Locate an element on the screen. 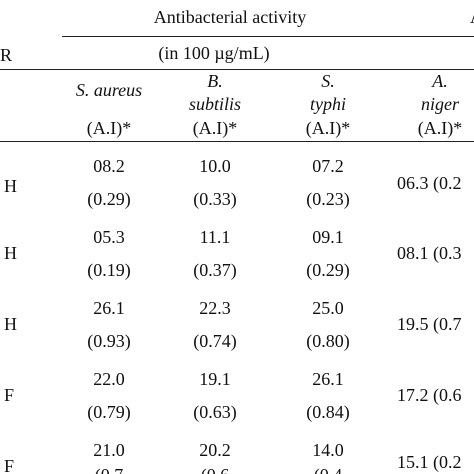 The height and width of the screenshot is (474, 474). group-title: Antibacterial activity is located at coordinates (230, 17).